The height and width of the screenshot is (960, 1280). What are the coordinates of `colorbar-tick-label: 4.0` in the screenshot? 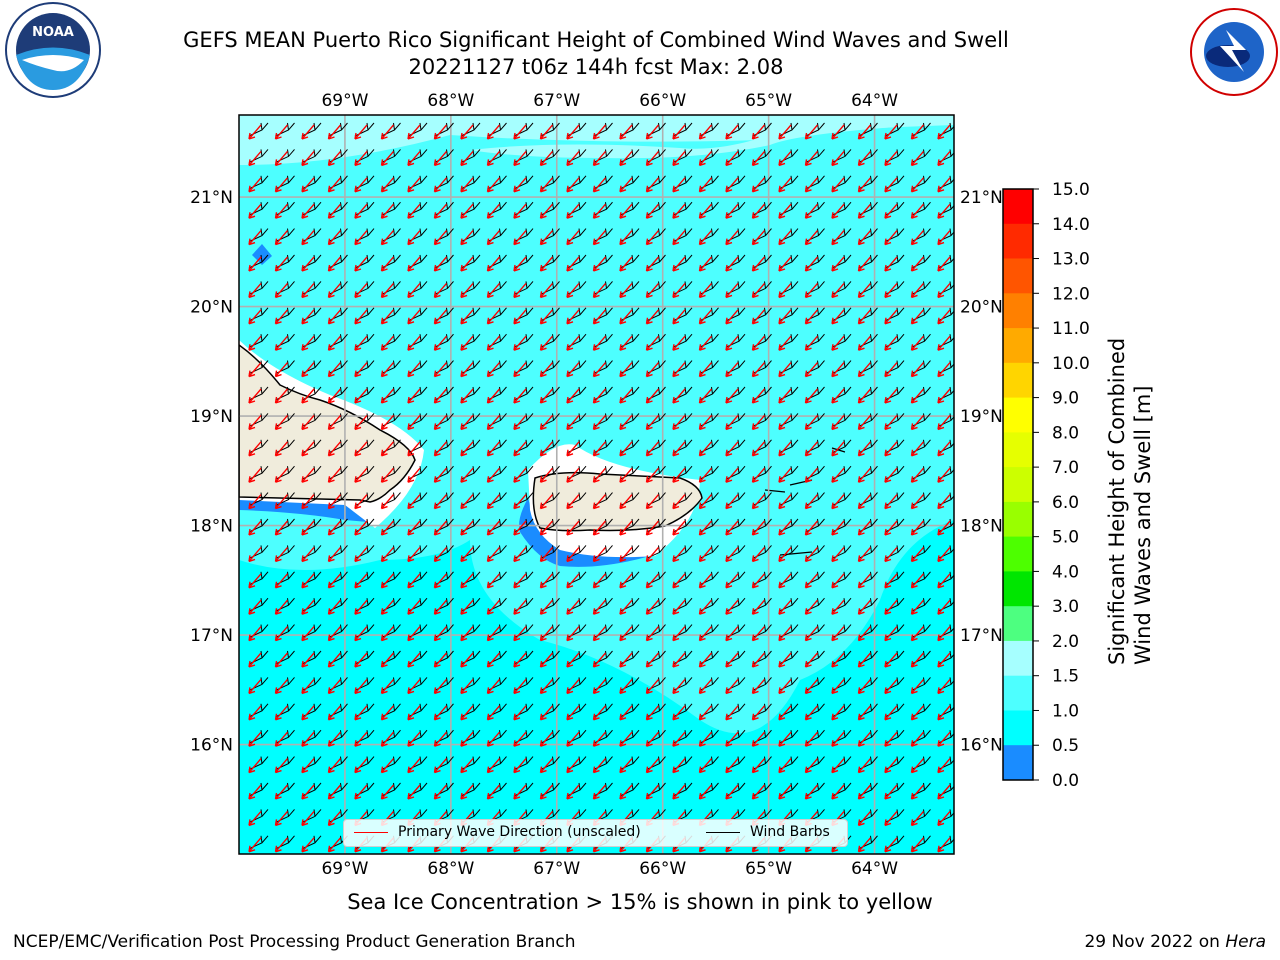 It's located at (1065, 572).